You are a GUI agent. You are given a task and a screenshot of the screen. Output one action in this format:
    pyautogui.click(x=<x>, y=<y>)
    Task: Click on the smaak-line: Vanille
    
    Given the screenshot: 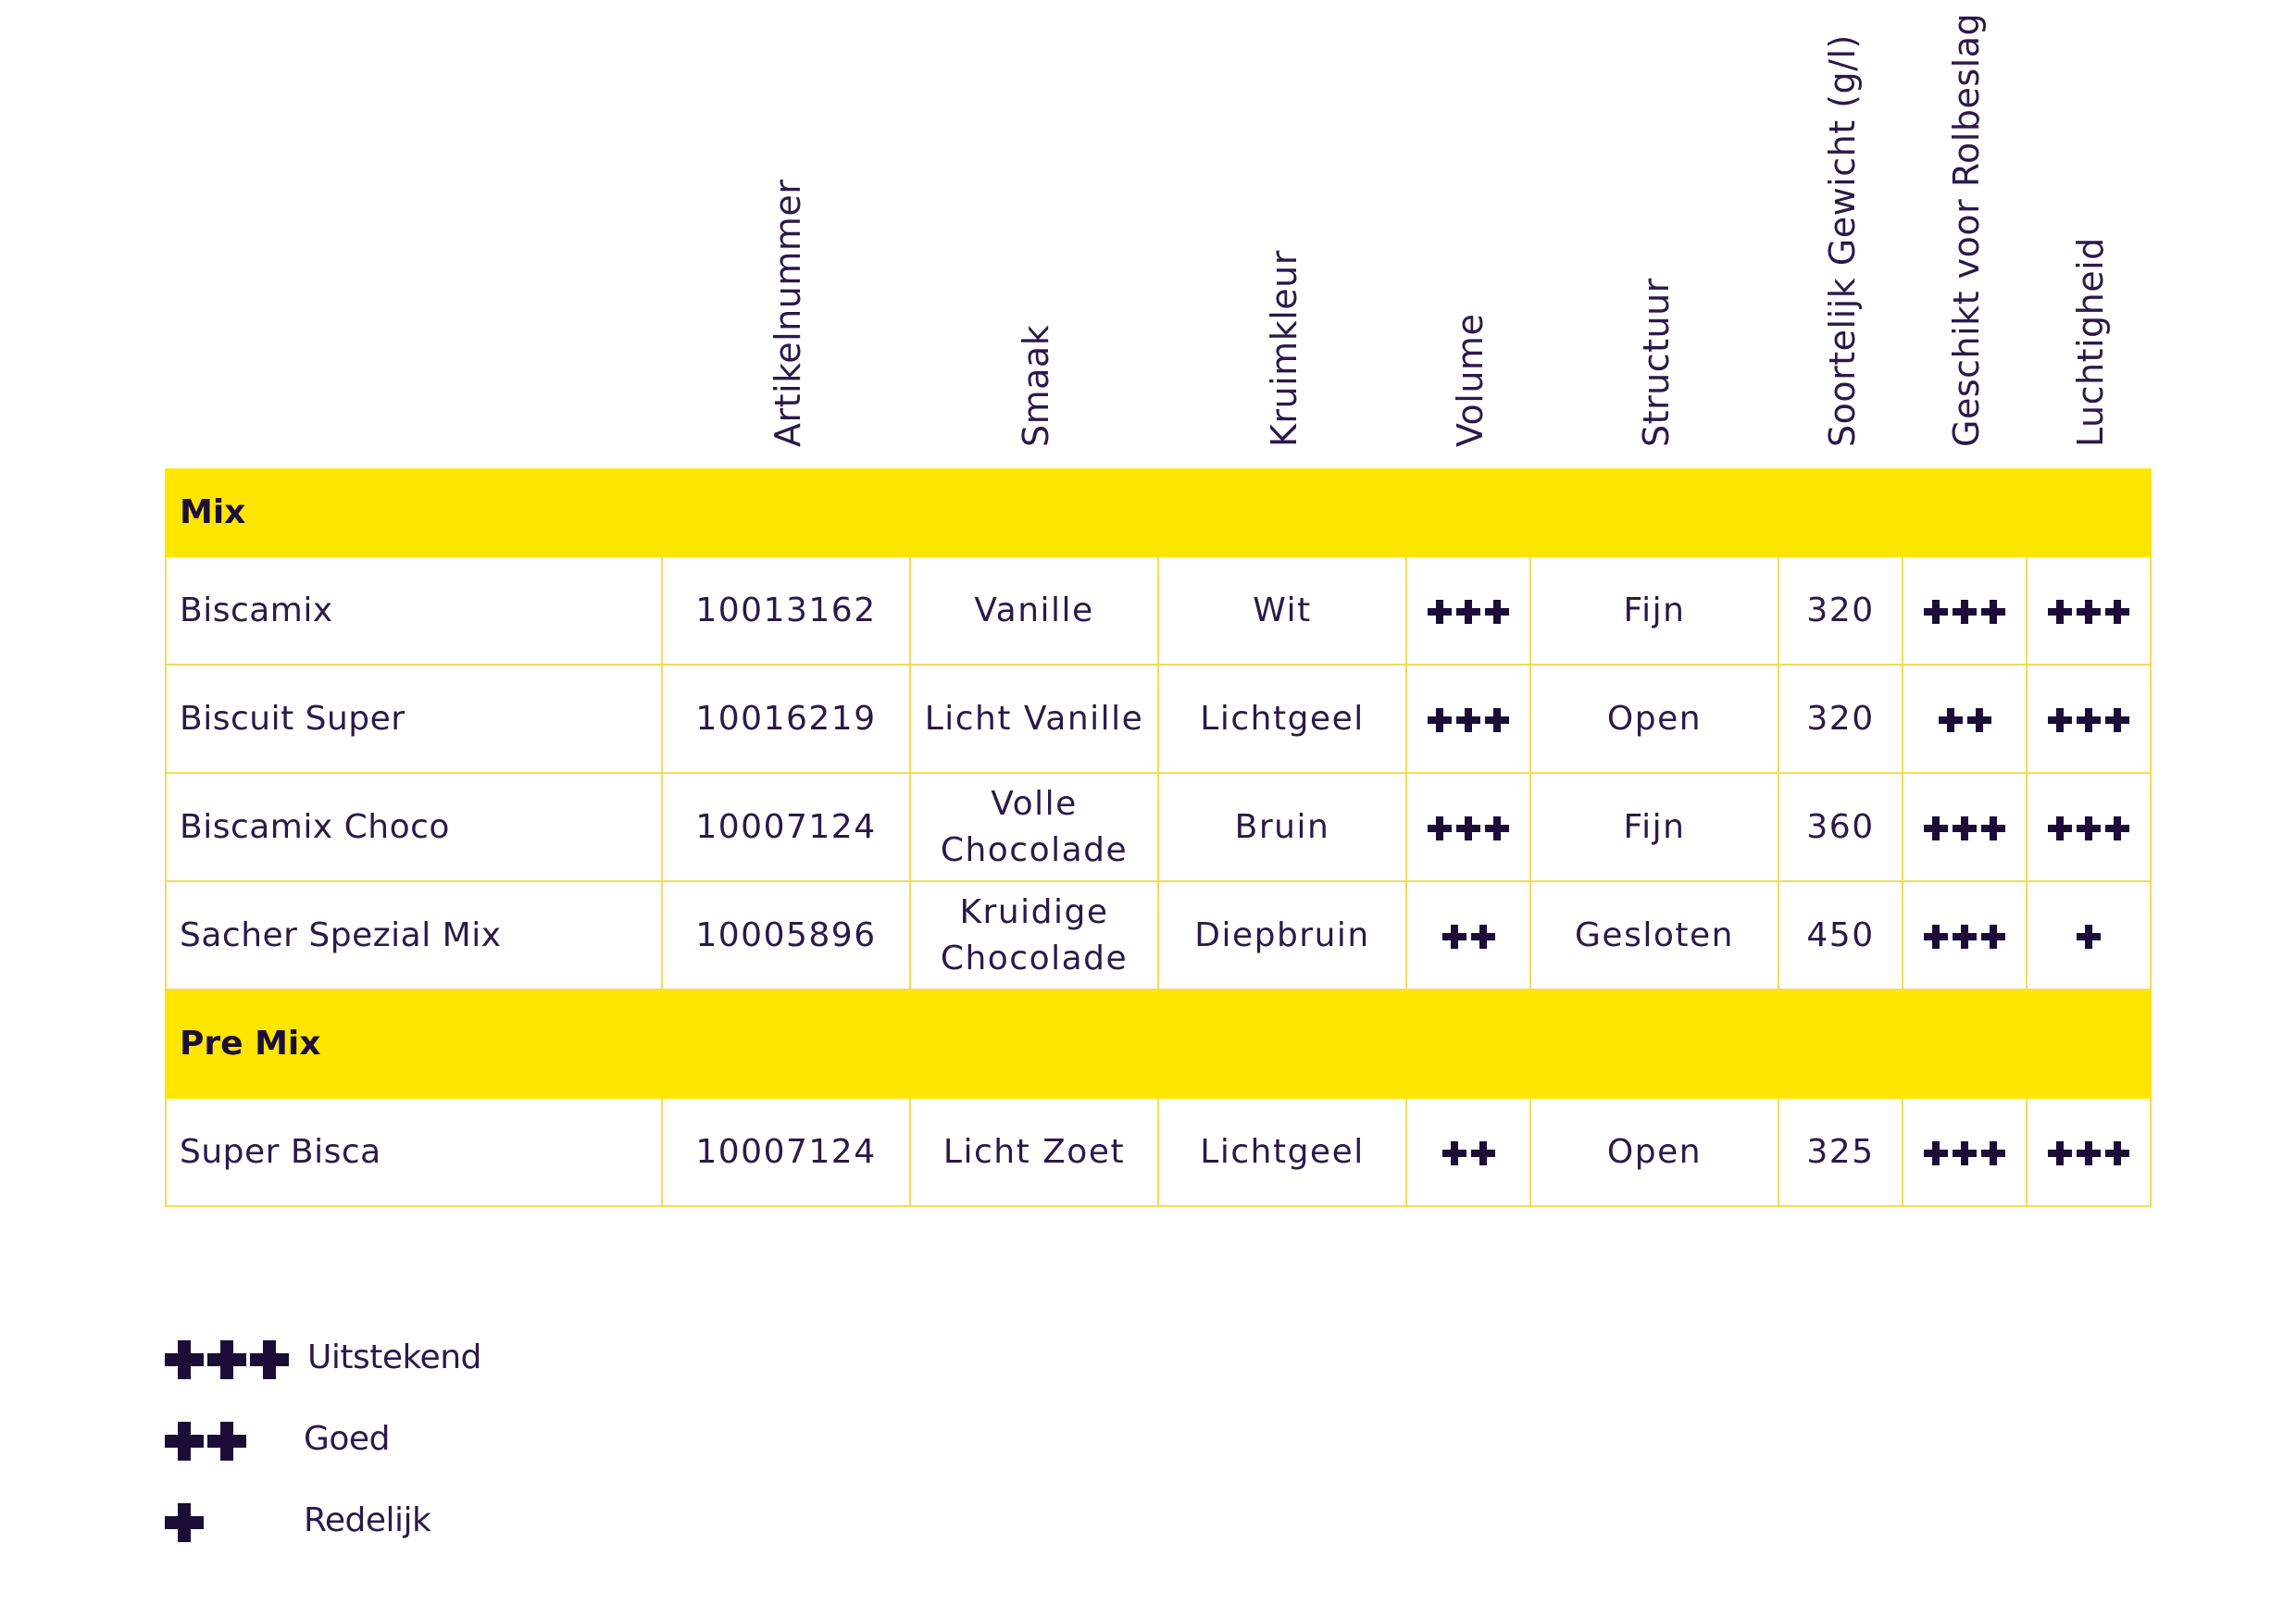 What is the action you would take?
    pyautogui.click(x=1034, y=610)
    